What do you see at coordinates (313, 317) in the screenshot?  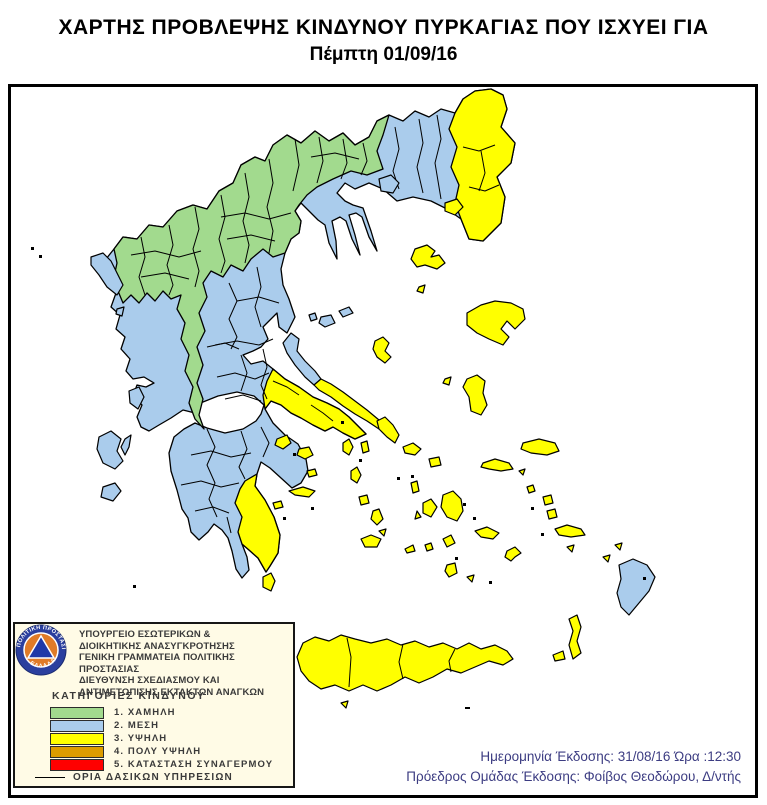 I see `island-skiathos` at bounding box center [313, 317].